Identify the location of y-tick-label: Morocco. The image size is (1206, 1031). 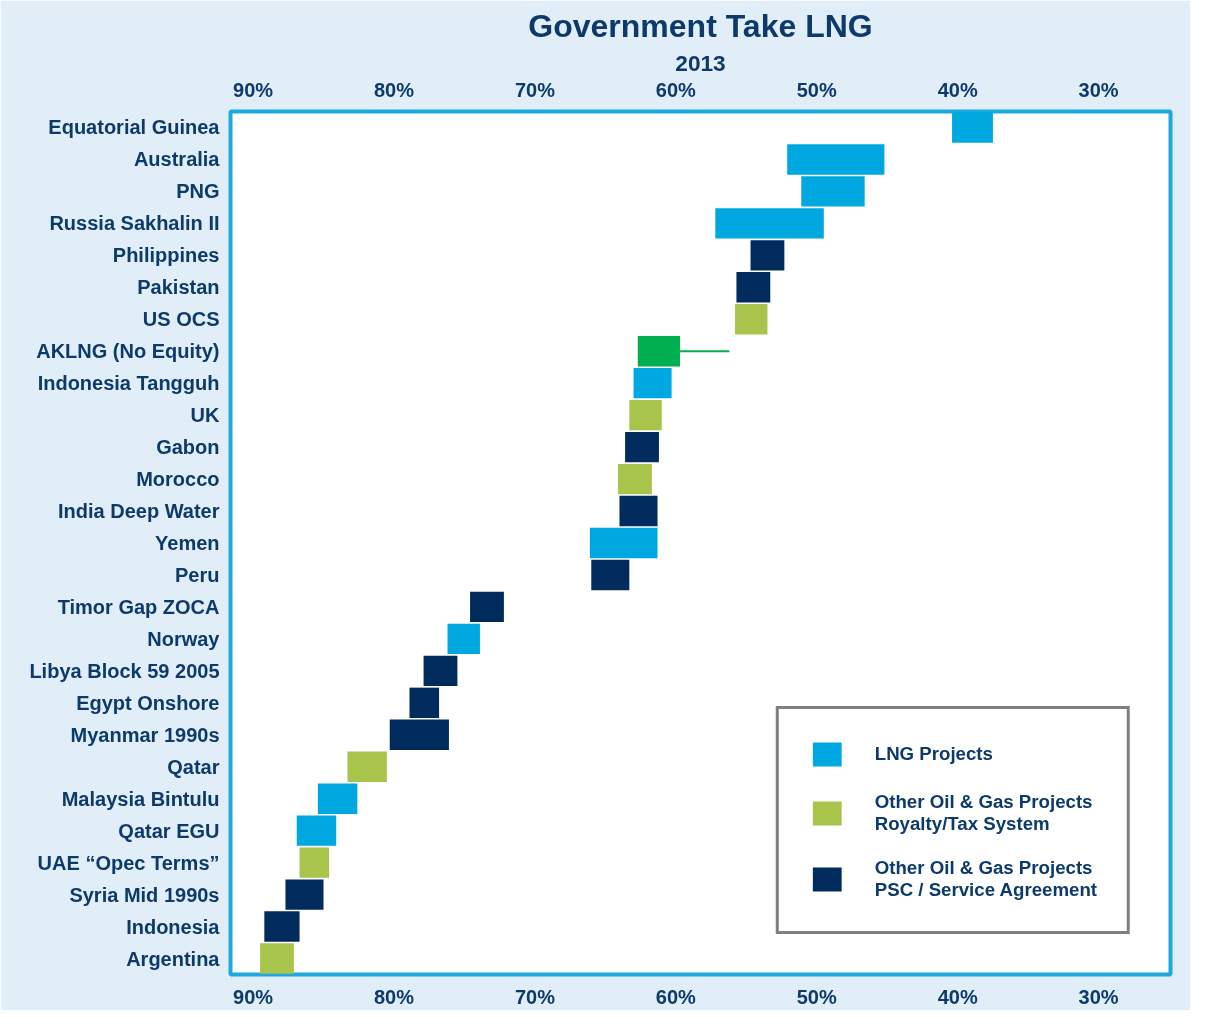
(178, 479).